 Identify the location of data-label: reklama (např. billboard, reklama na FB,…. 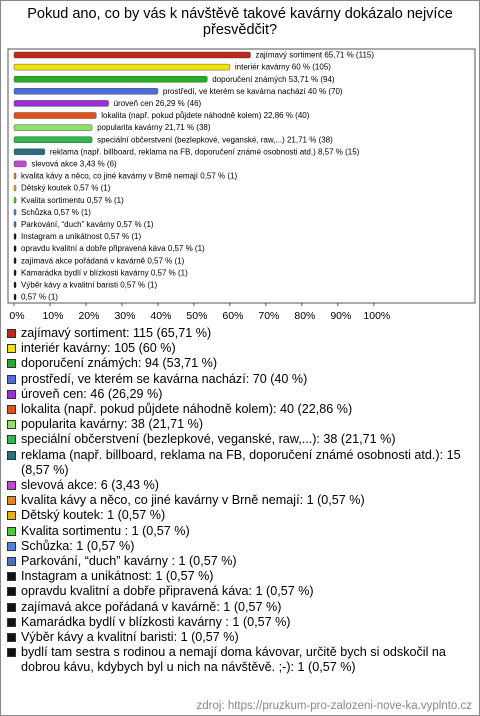
(205, 151).